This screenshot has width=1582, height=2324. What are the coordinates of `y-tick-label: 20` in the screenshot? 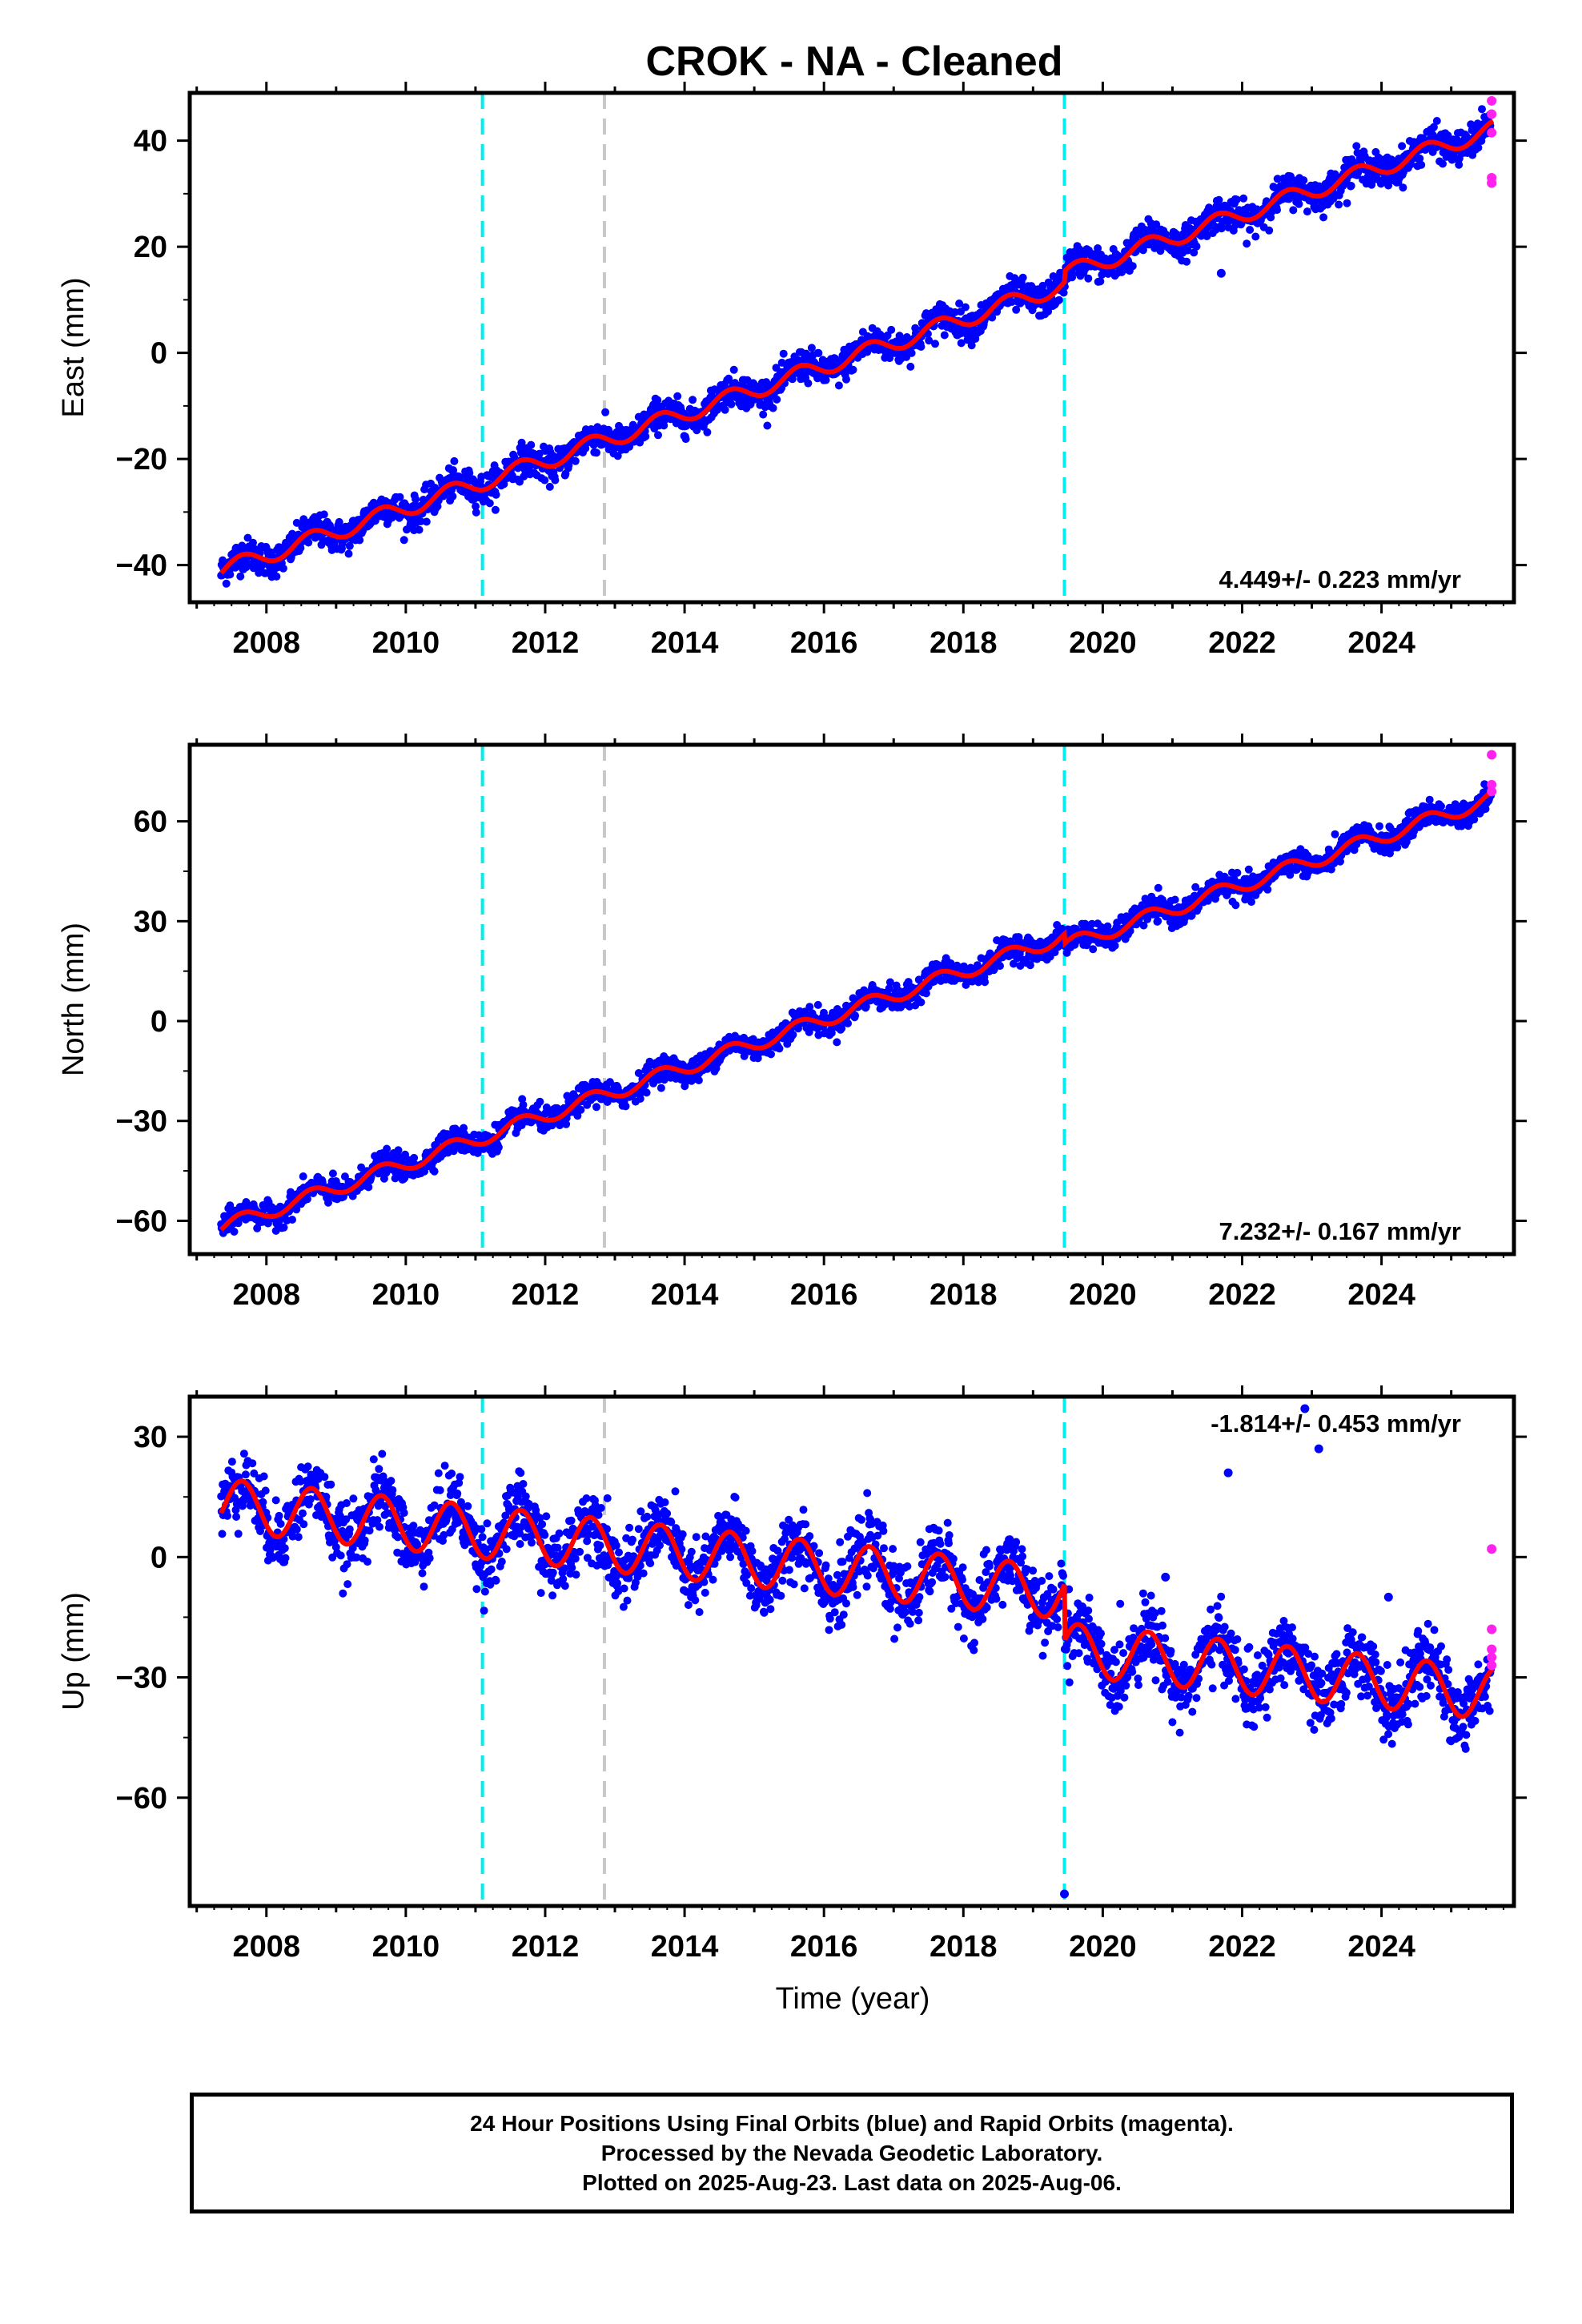 It's located at (151, 247).